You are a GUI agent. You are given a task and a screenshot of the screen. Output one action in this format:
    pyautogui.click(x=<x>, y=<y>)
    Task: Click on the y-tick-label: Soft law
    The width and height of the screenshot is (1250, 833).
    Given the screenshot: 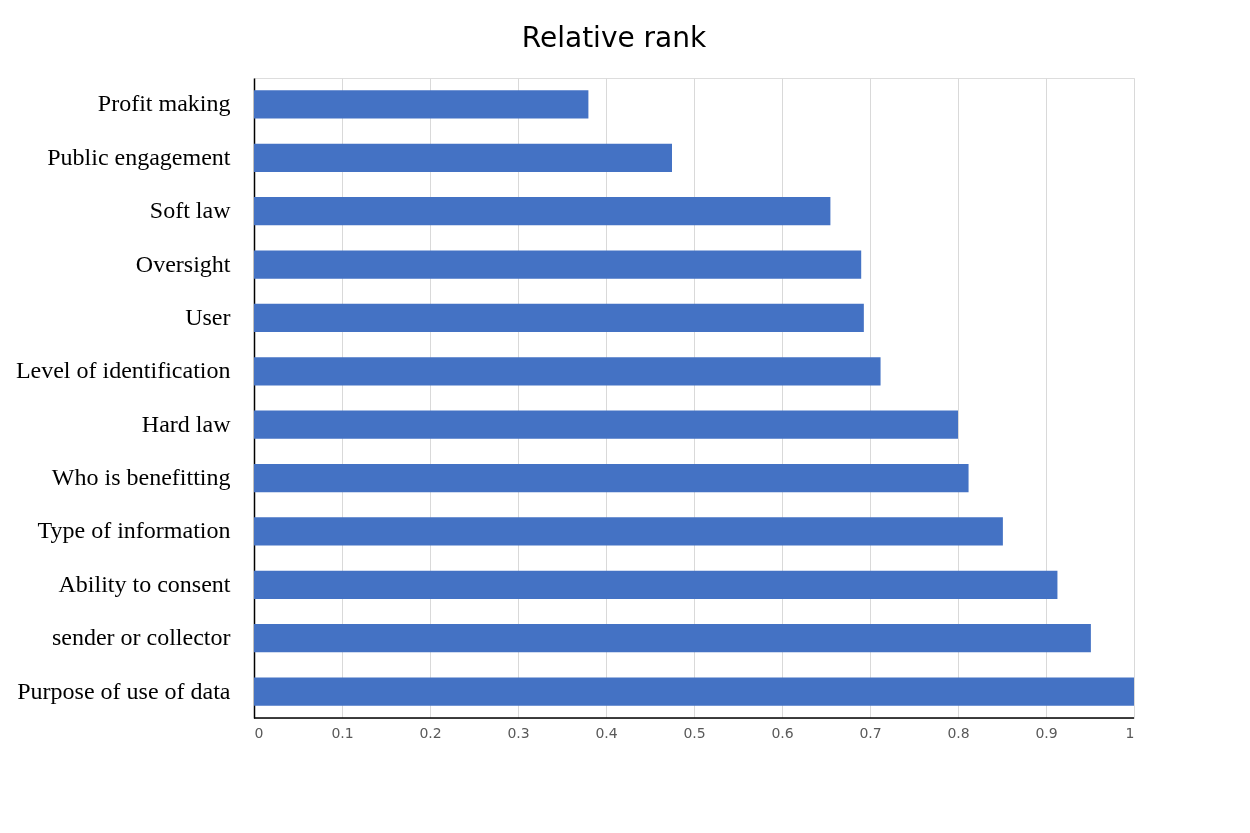 What is the action you would take?
    pyautogui.click(x=190, y=210)
    